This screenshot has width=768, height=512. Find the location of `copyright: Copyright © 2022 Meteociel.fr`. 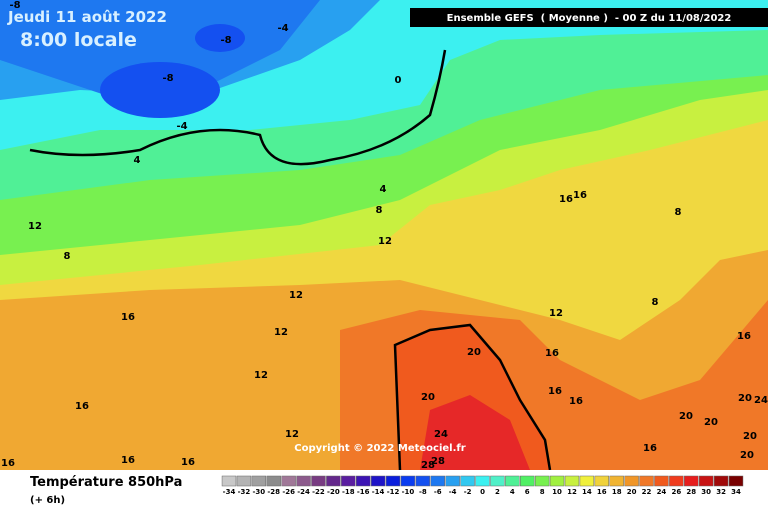

copyright: Copyright © 2022 Meteociel.fr is located at coordinates (379, 448).